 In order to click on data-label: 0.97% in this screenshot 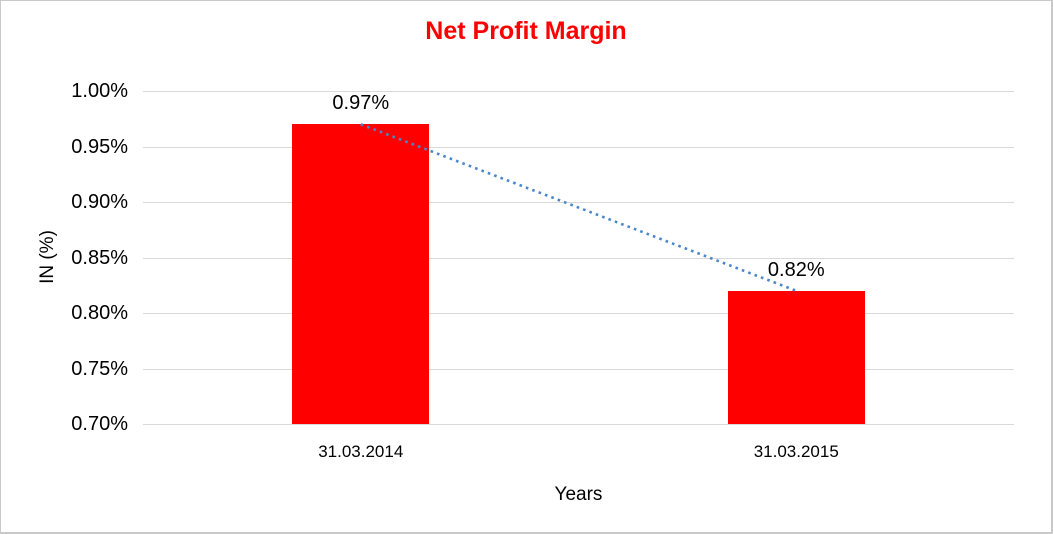, I will do `click(361, 103)`.